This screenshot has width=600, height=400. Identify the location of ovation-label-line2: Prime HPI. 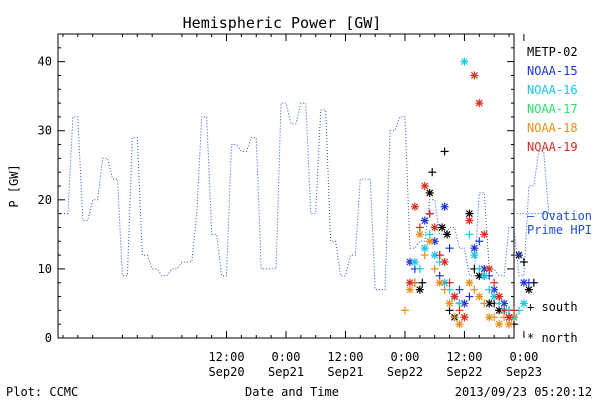
(559, 230).